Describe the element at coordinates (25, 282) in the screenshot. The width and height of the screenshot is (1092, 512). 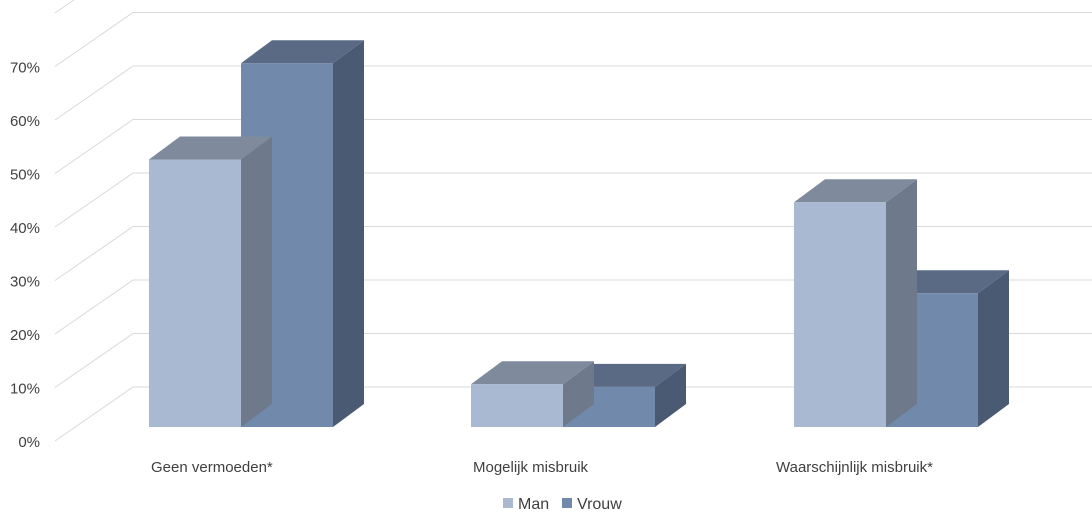
I see `y-tick-label: 30%` at that location.